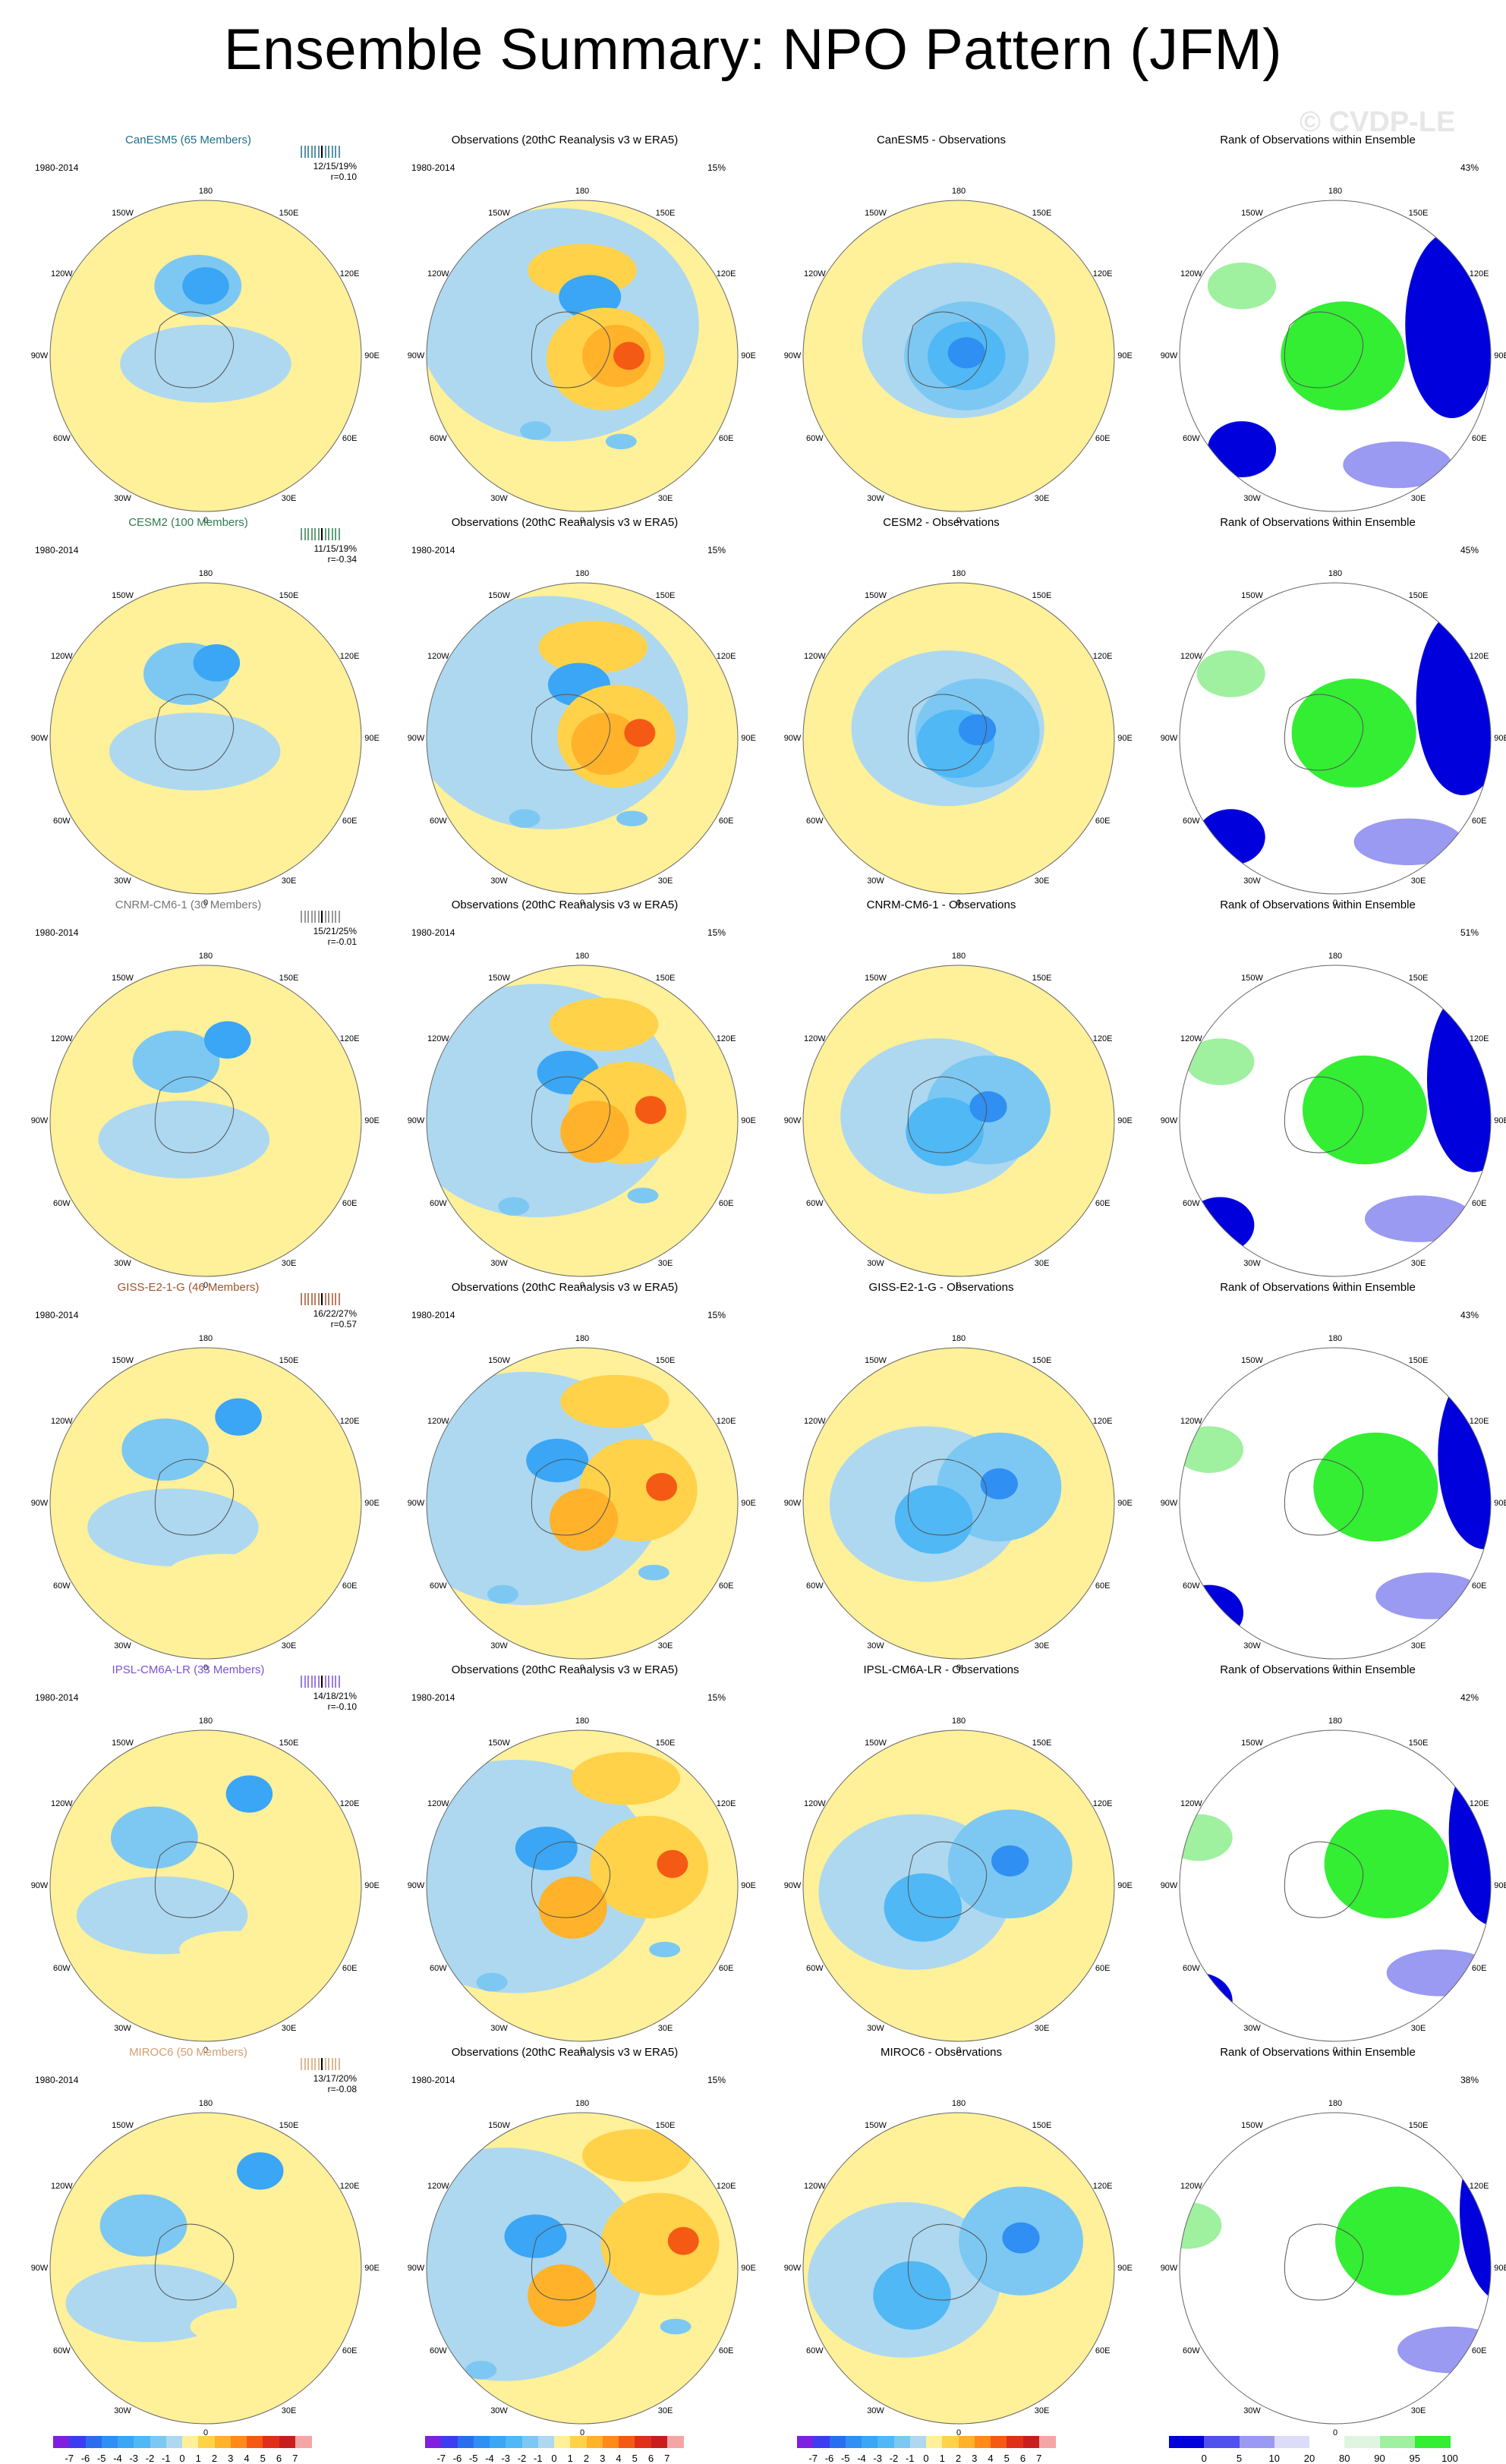 Image resolution: width=1506 pixels, height=2464 pixels. I want to click on obs-percent: 15%, so click(716, 1698).